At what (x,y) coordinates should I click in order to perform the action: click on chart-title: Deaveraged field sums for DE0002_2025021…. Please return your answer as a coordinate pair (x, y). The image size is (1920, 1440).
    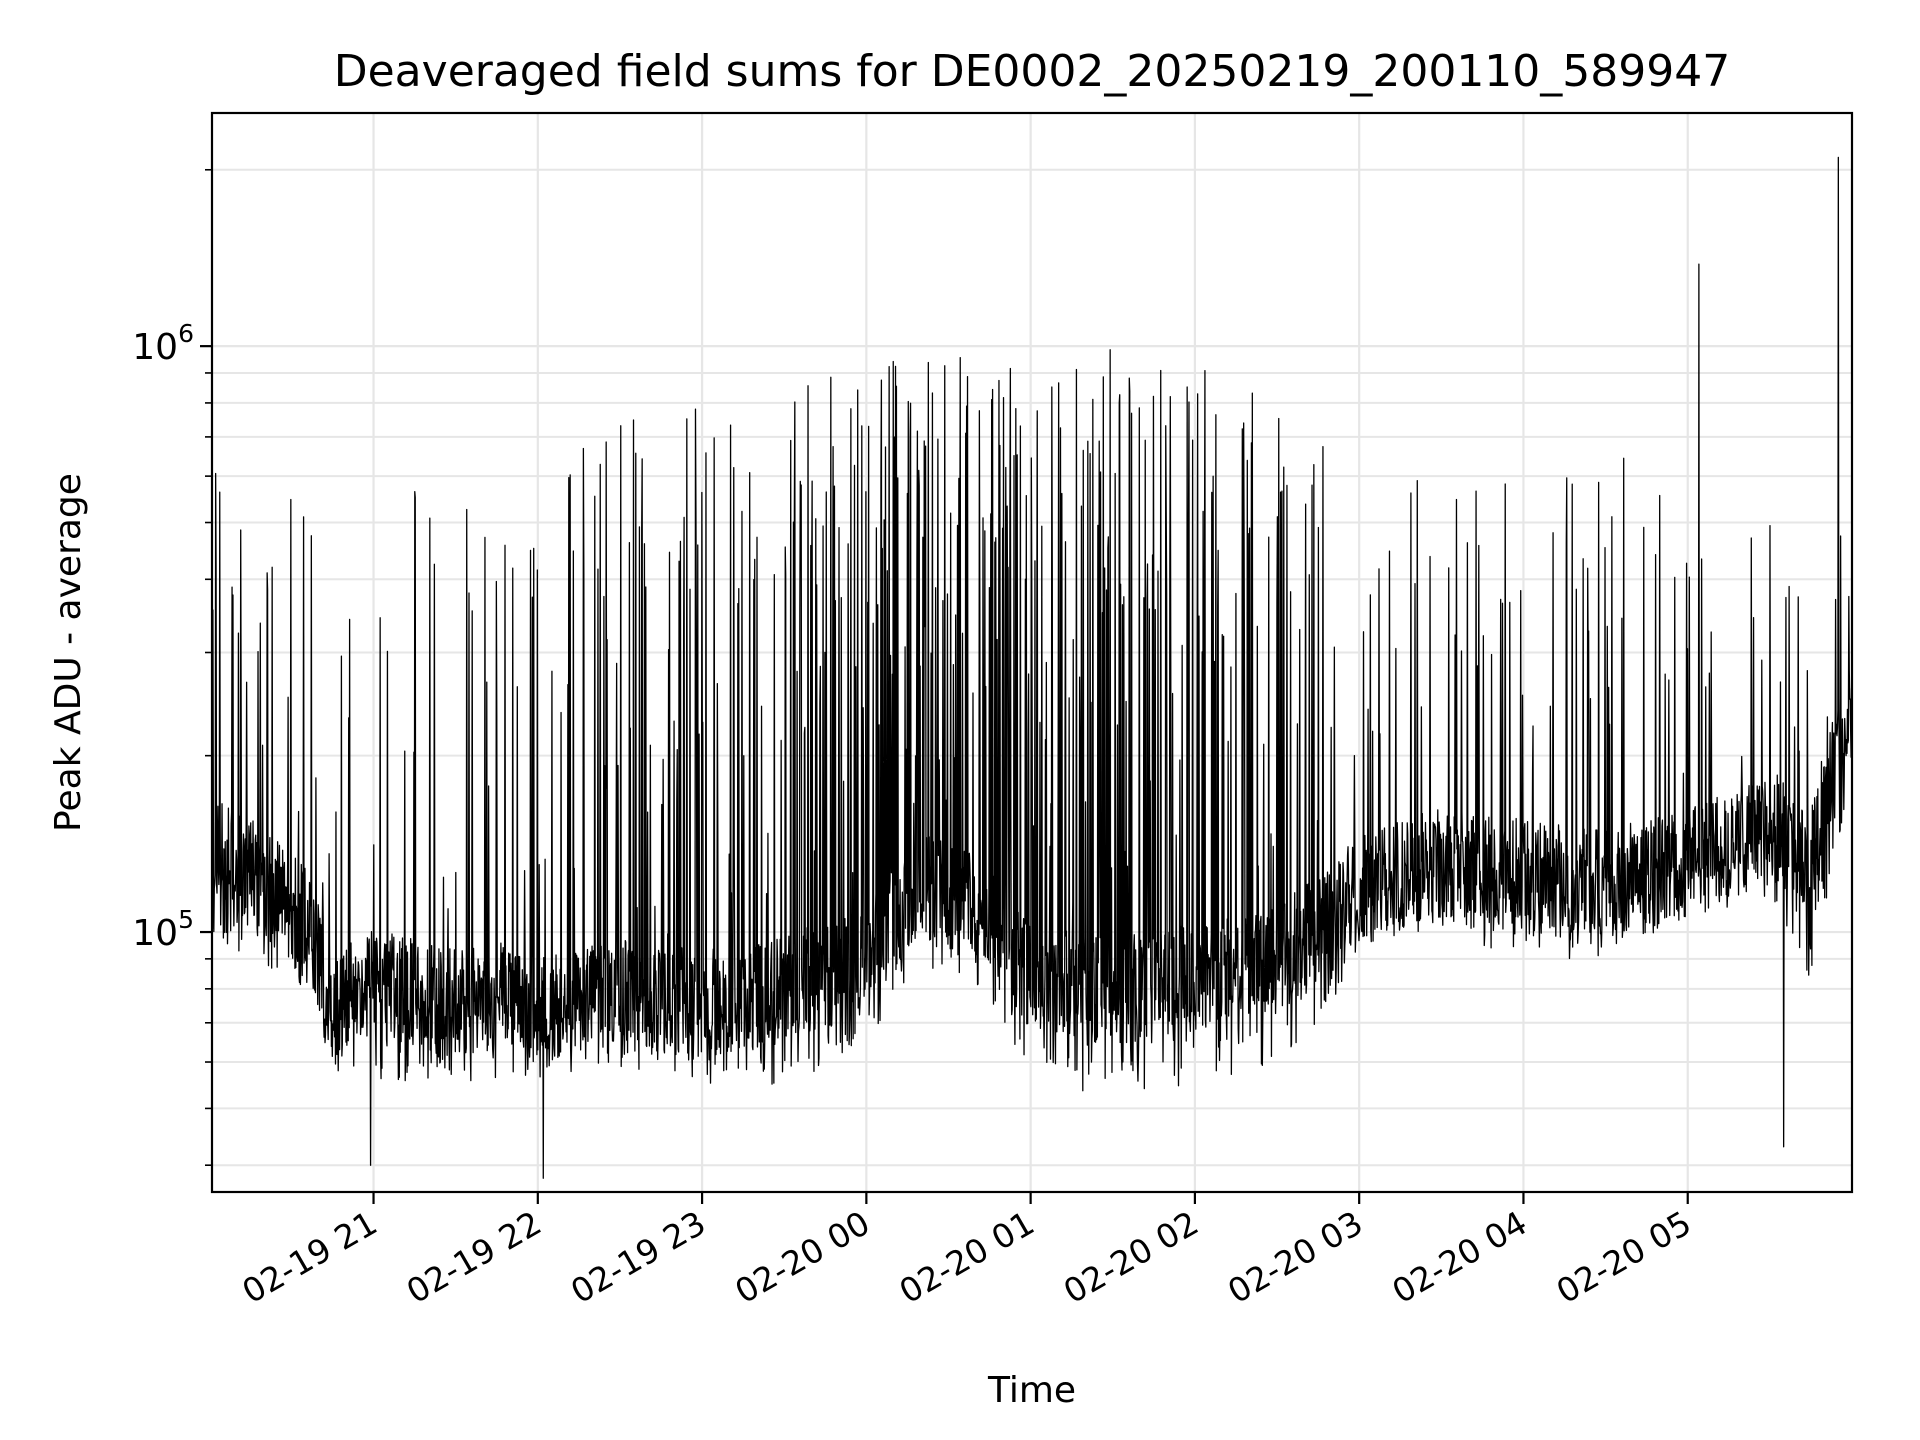
    Looking at the image, I should click on (1032, 71).